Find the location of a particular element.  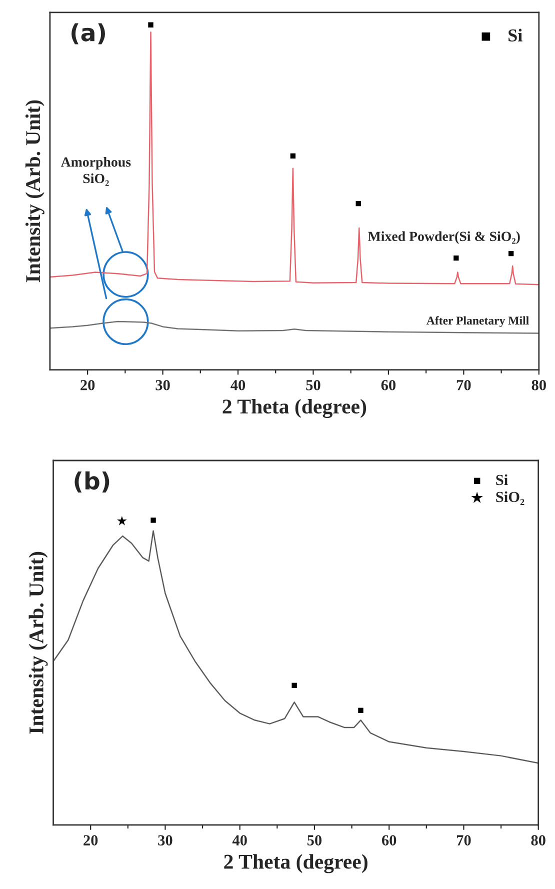

legend-label: SiO₂ is located at coordinates (510, 498).